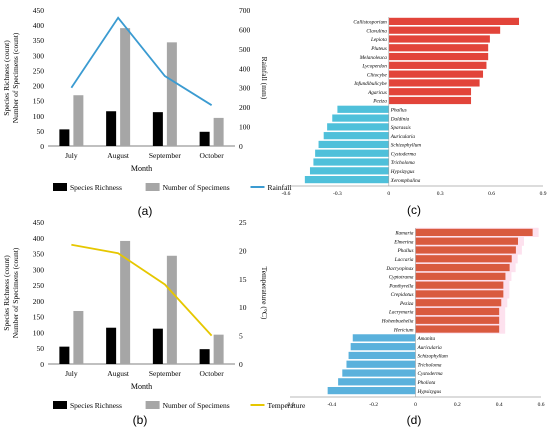  Describe the element at coordinates (71, 155) in the screenshot. I see `a-x-tick-label: July` at that location.